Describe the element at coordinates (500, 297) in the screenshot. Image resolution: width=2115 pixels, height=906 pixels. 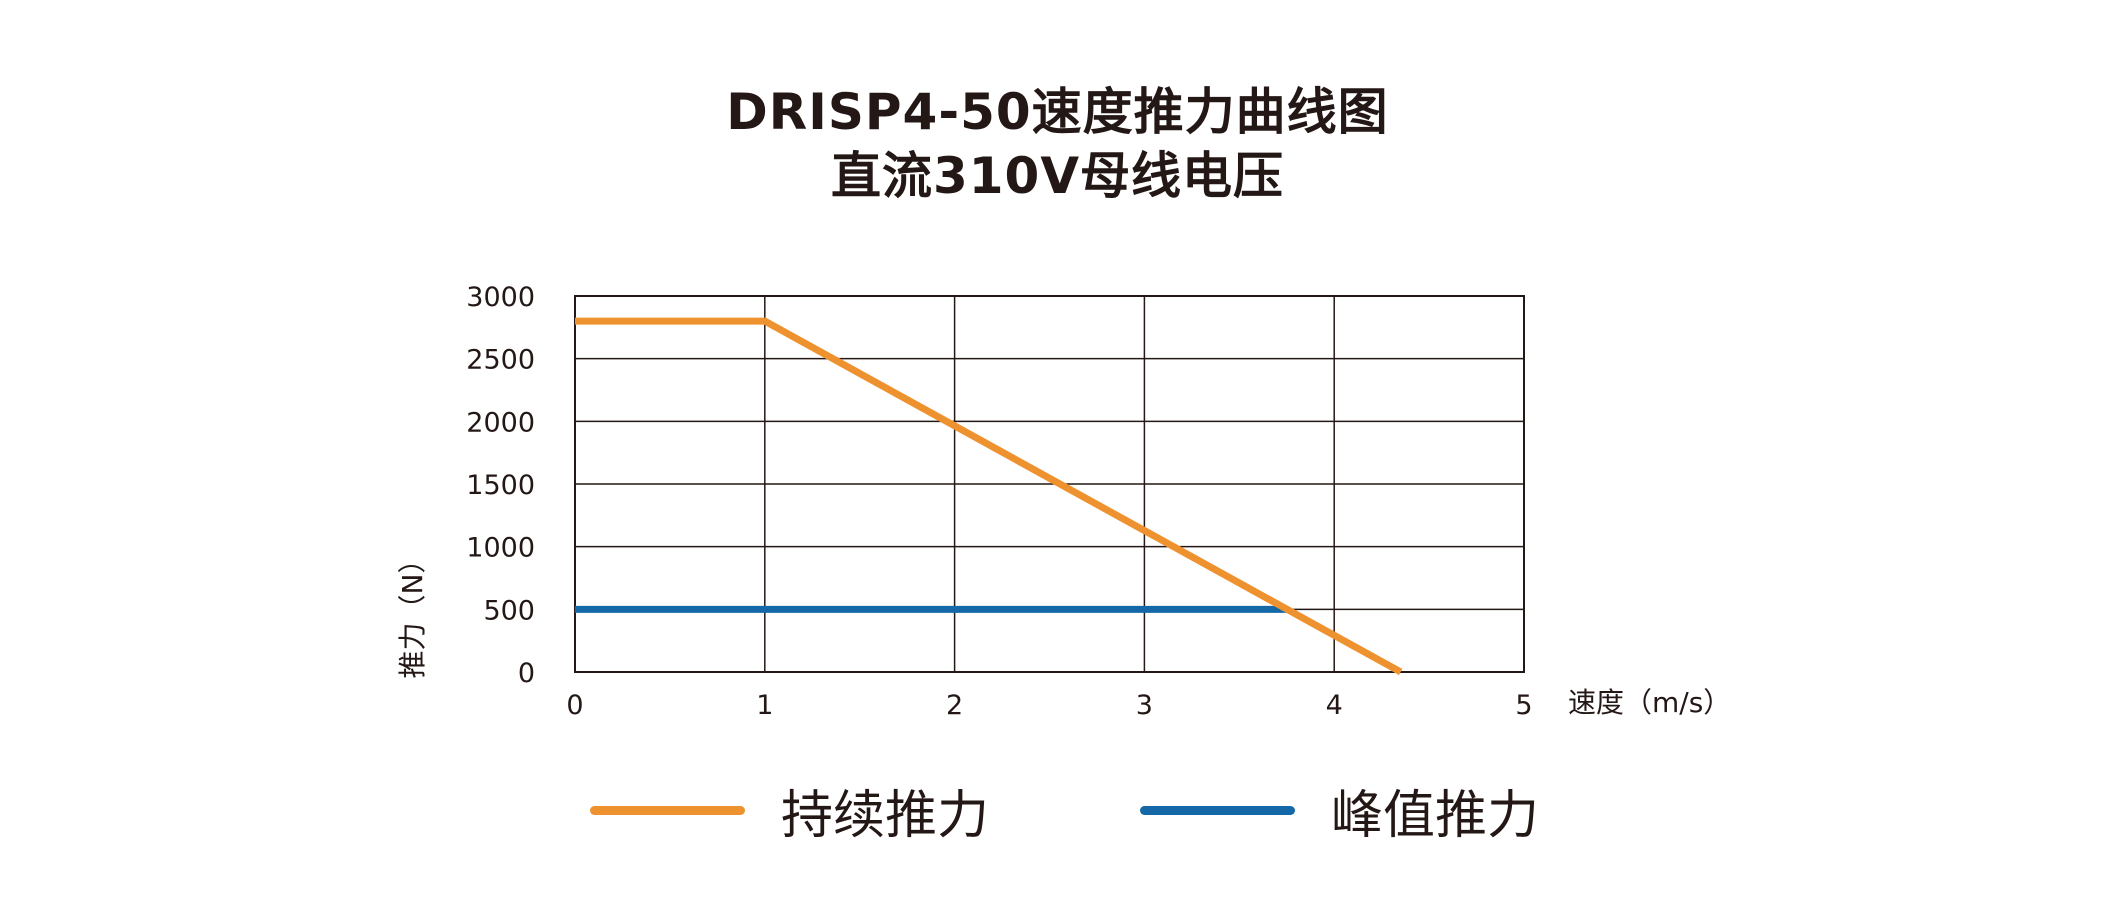
I see `y-tick-label: 3000` at that location.